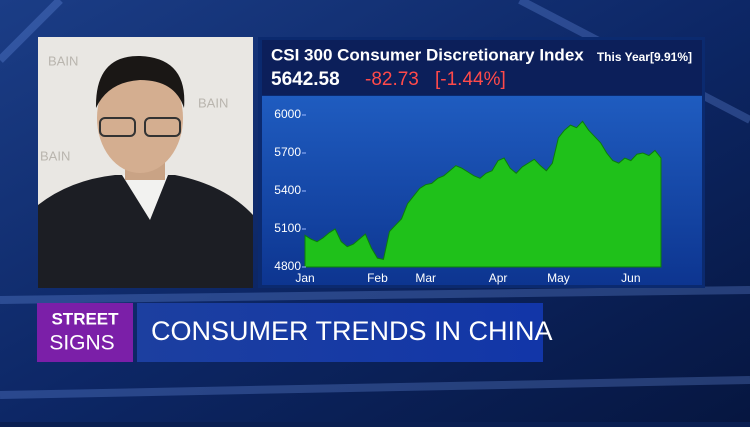  What do you see at coordinates (287, 152) in the screenshot?
I see `y-tick-label: 5700` at bounding box center [287, 152].